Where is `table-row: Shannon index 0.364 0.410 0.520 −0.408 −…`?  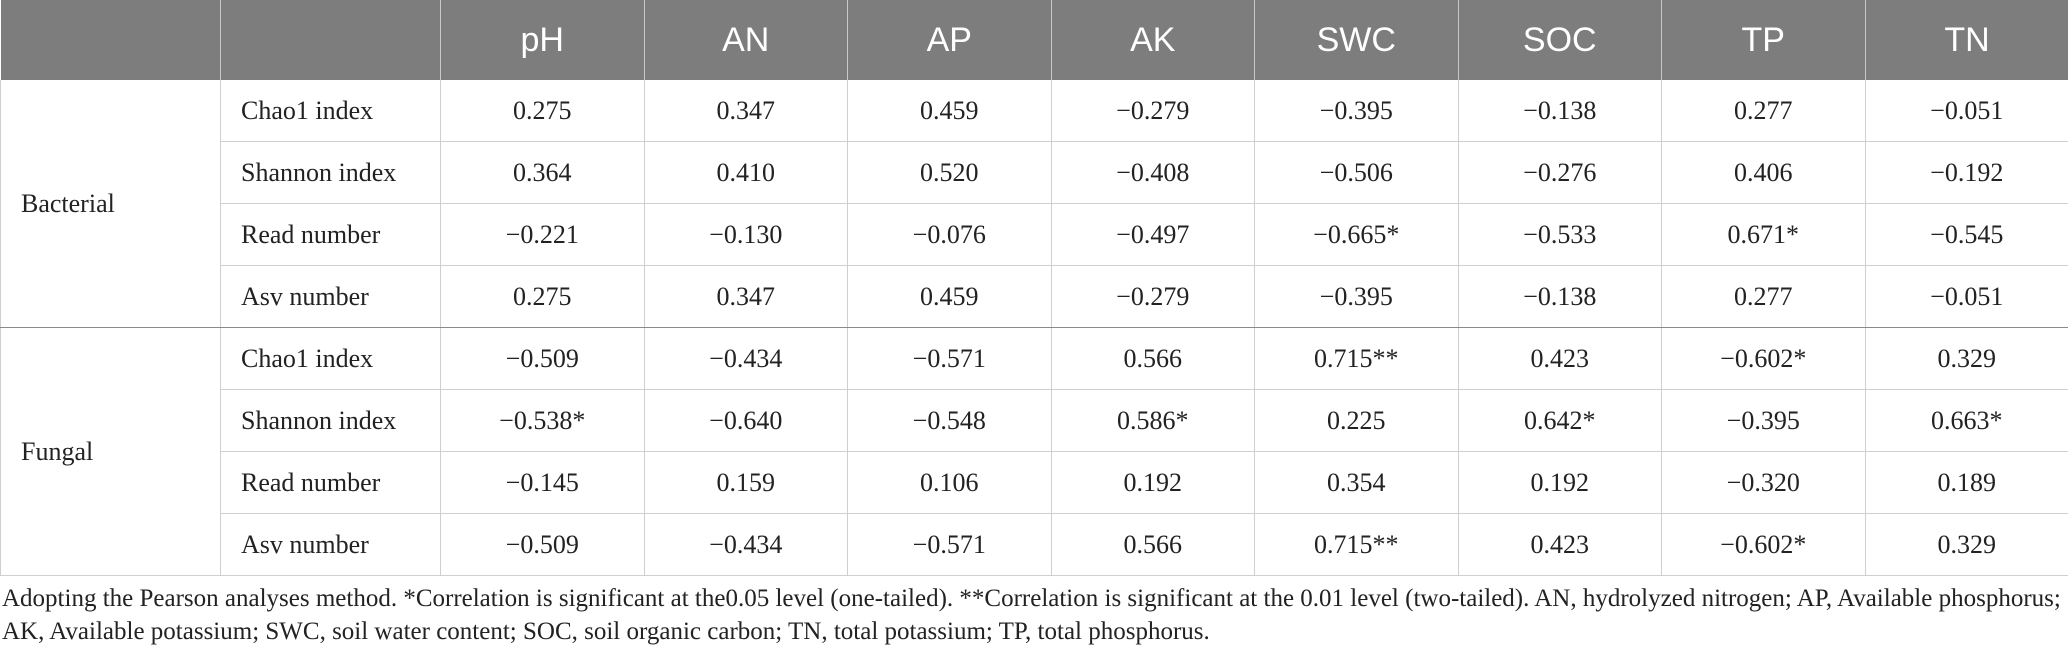 table-row: Shannon index 0.364 0.410 0.520 −0.408 −… is located at coordinates (1034, 172).